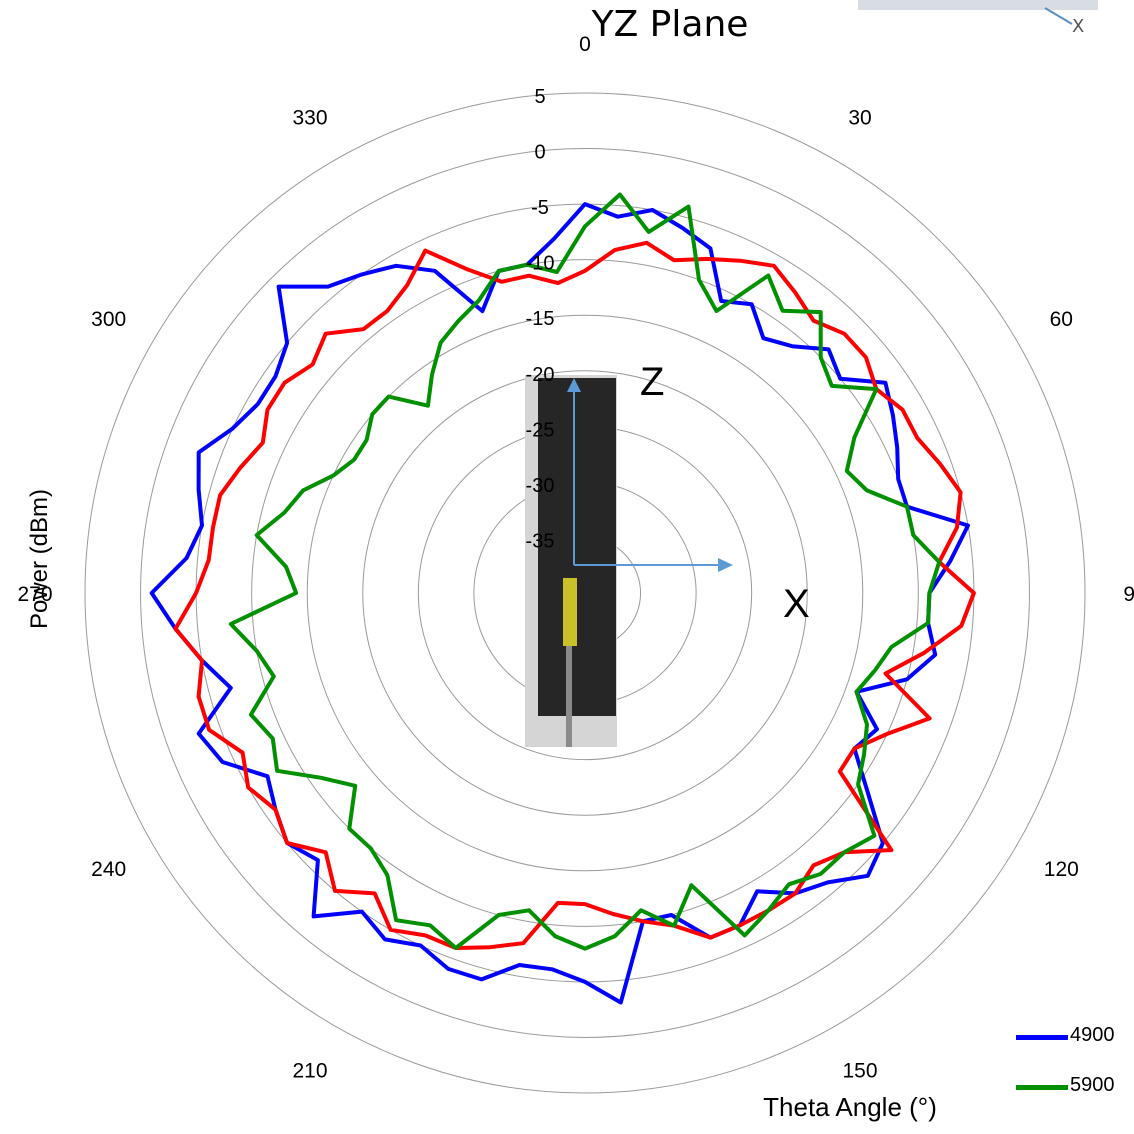 This screenshot has height=1134, width=1134. What do you see at coordinates (1061, 869) in the screenshot?
I see `angle-tick-label: 120` at bounding box center [1061, 869].